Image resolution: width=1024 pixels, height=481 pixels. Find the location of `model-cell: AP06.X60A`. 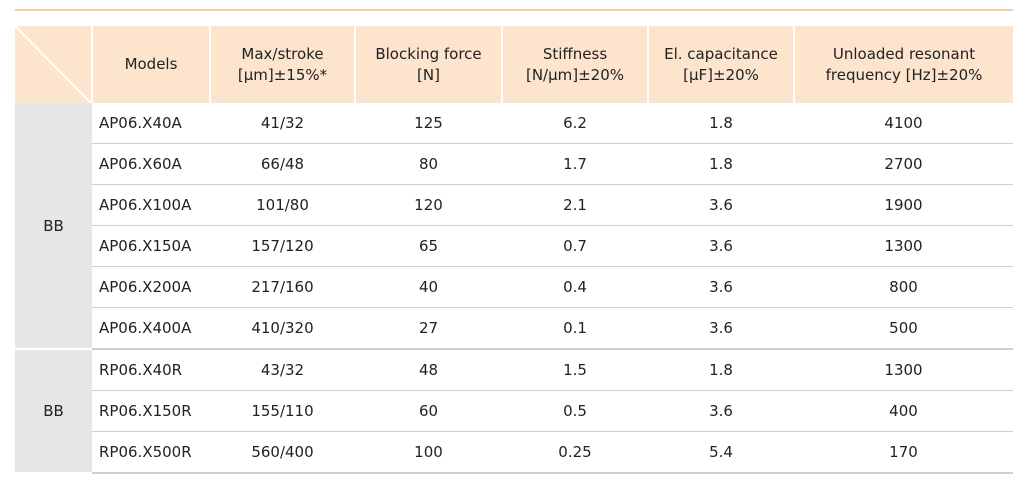

model-cell: AP06.X60A is located at coordinates (151, 164).